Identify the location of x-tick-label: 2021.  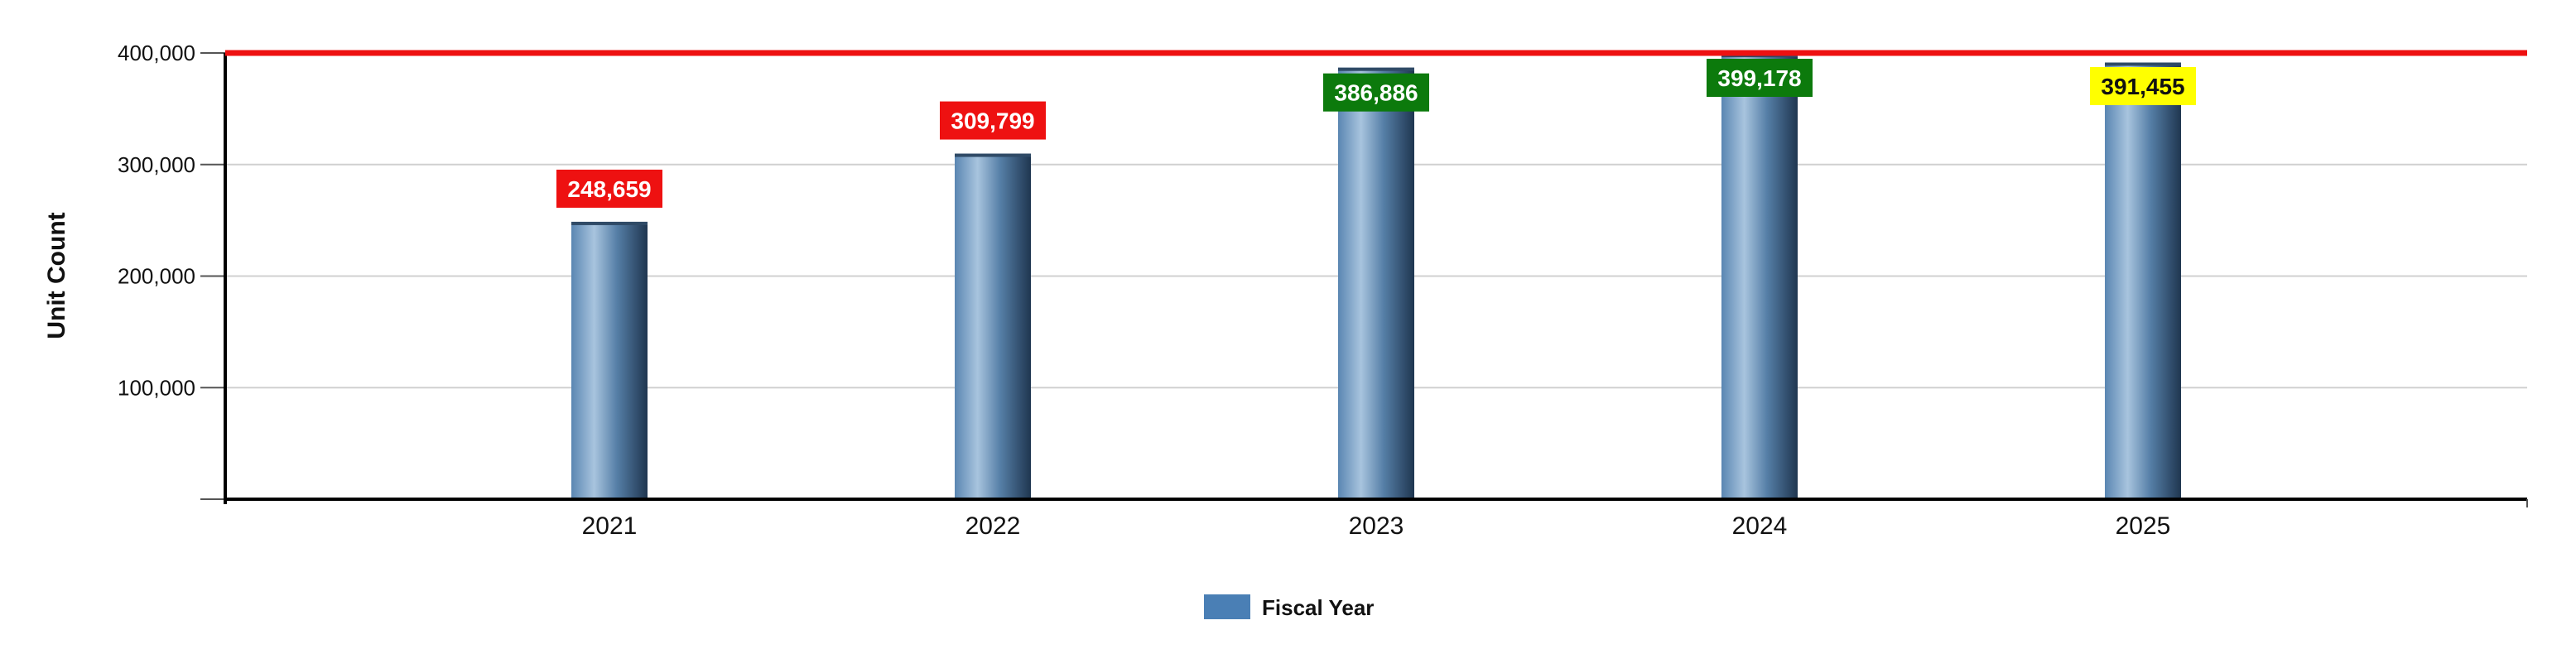
(610, 526).